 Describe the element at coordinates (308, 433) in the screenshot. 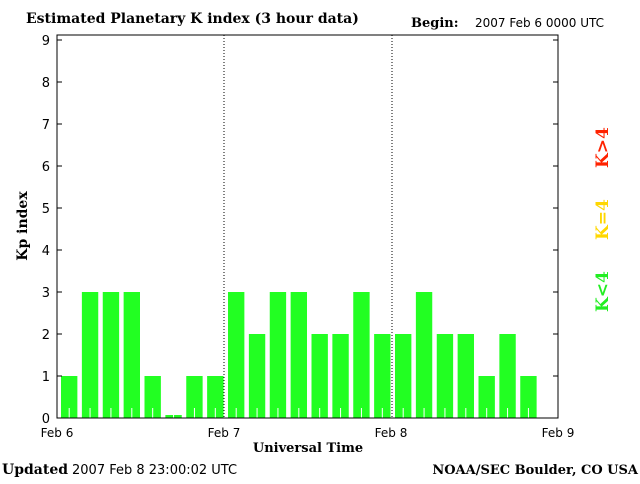

I see `x-axis: Feb 6 Feb 7 Feb 8 Feb 9` at that location.